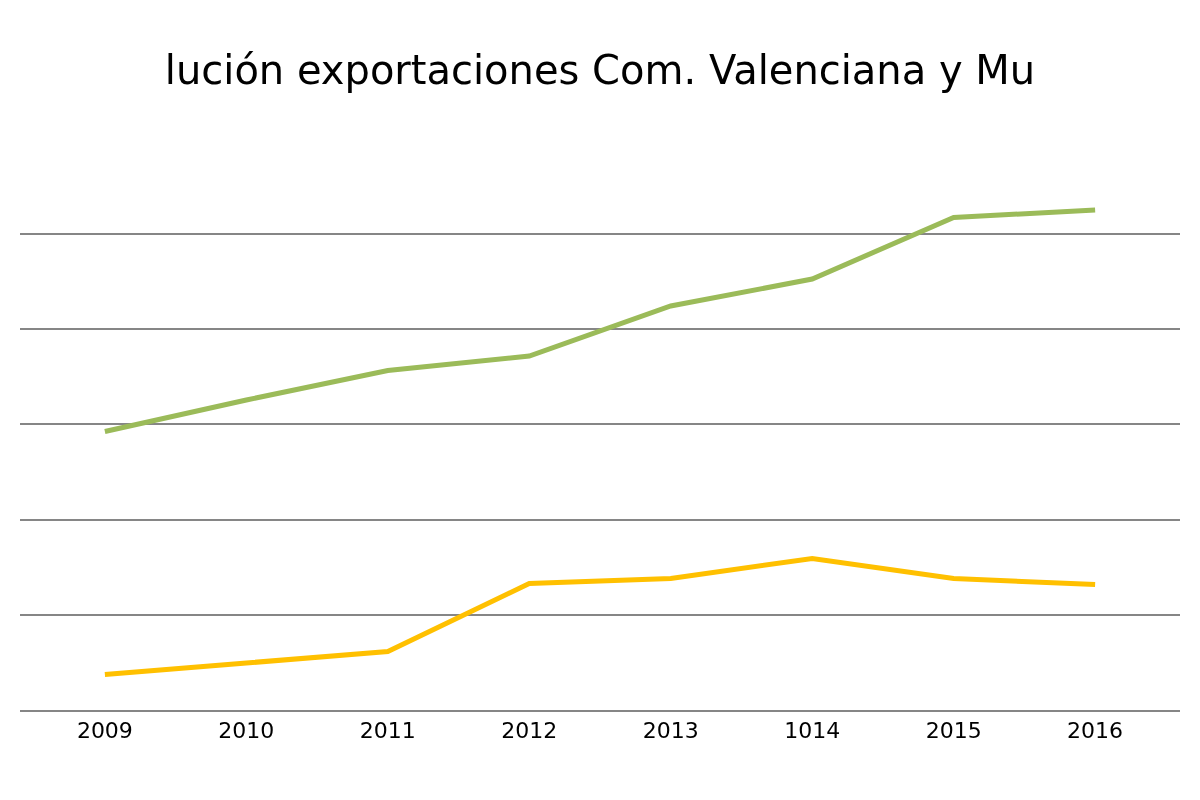  Describe the element at coordinates (1095, 731) in the screenshot. I see `x-tick-label: 2016` at that location.